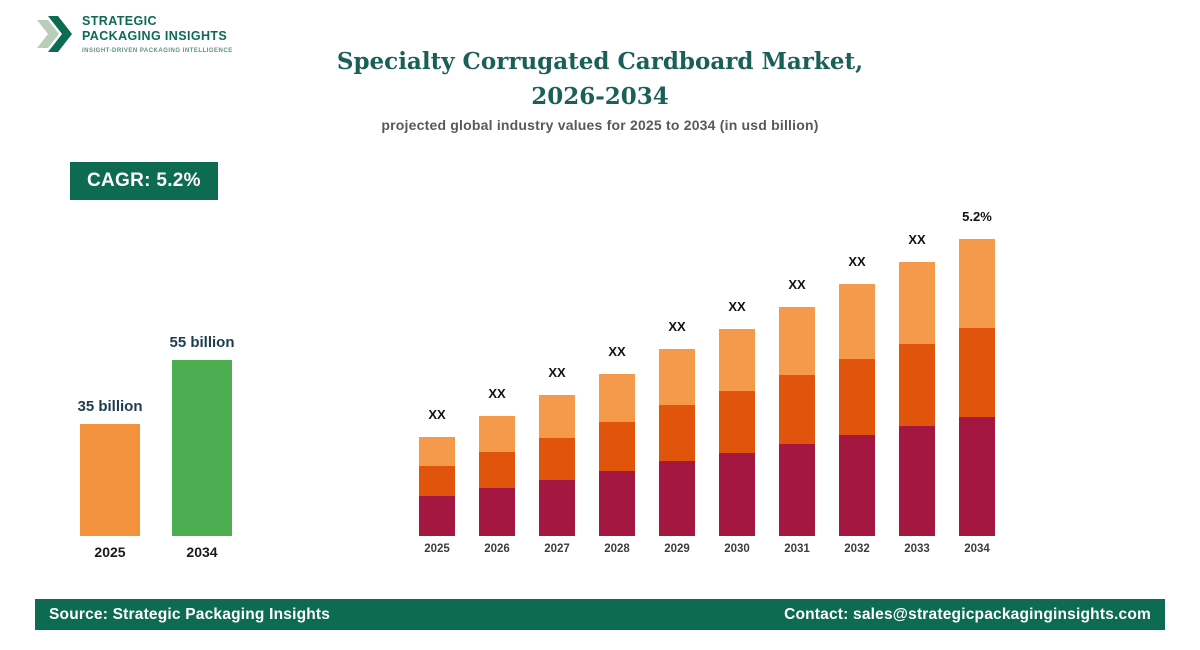  I want to click on bar-year-label: 2033, so click(917, 549).